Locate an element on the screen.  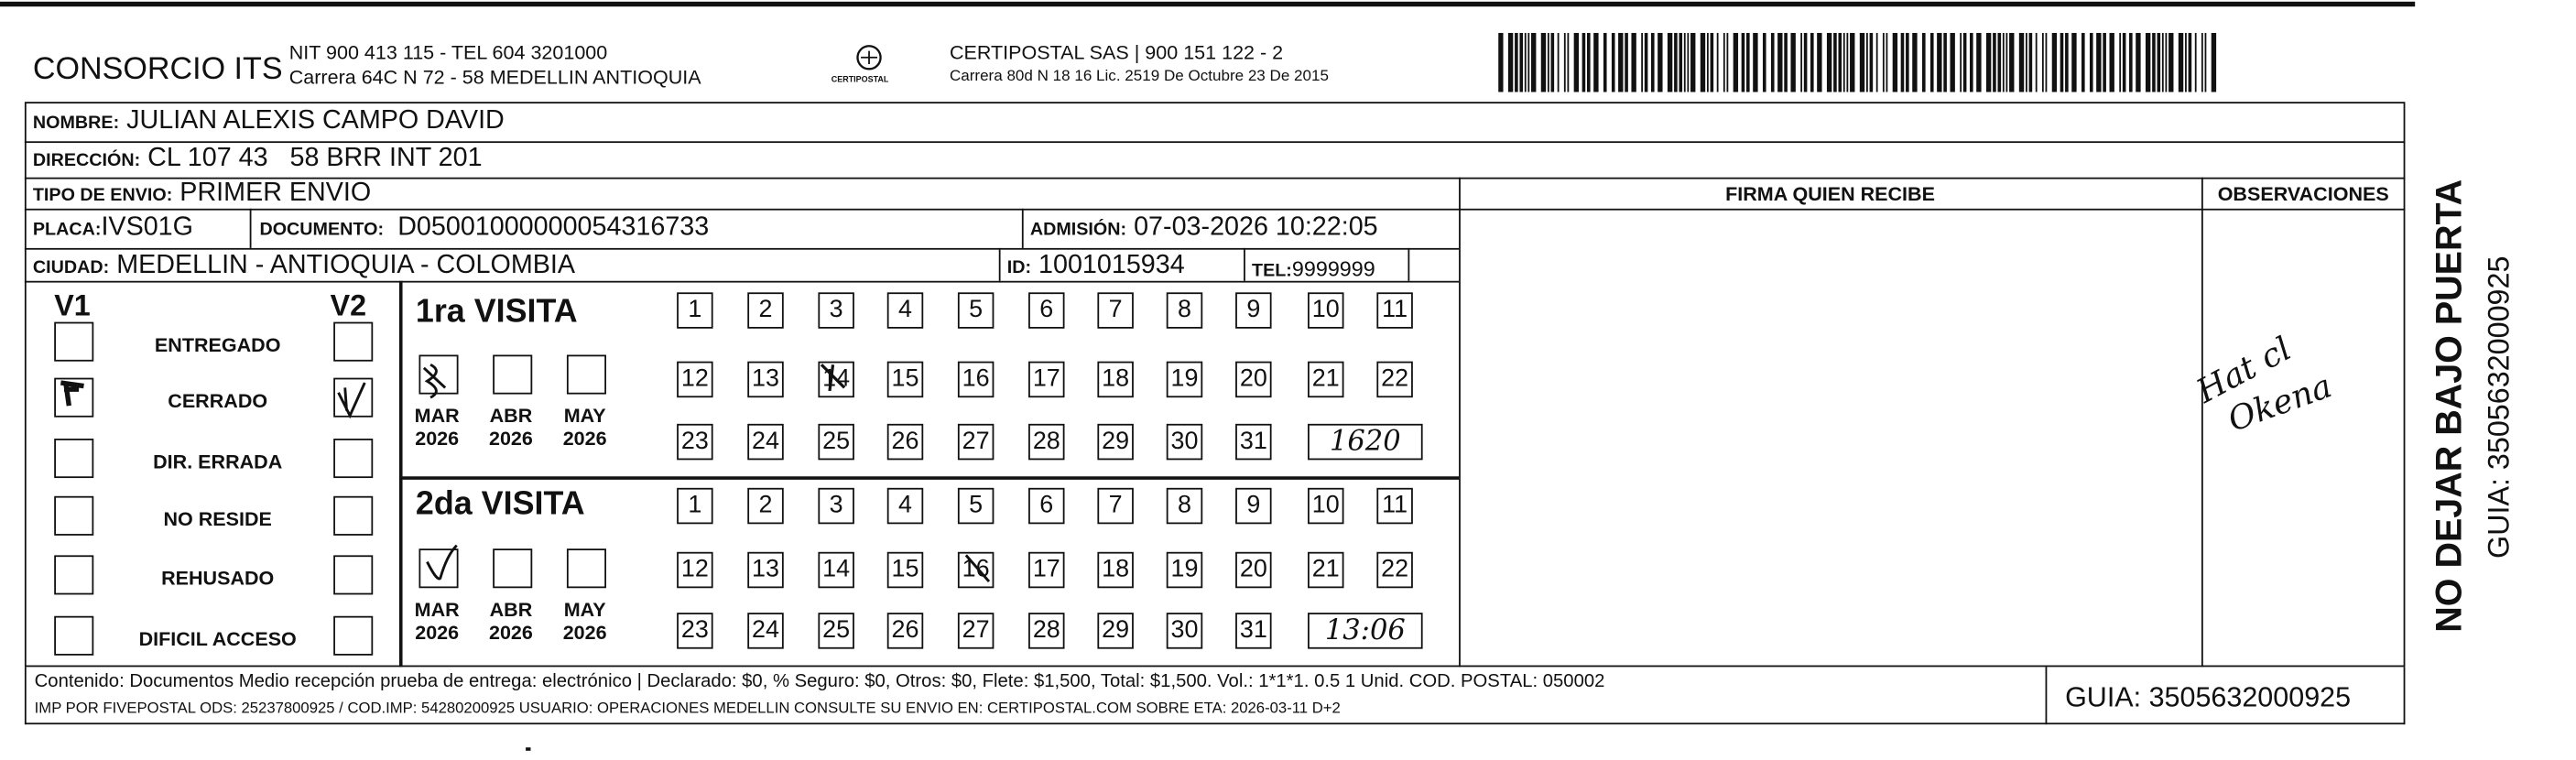
company-address: Carrera 64C N 72 - 58 MEDELLIN ANTIOQUIA is located at coordinates (494, 77).